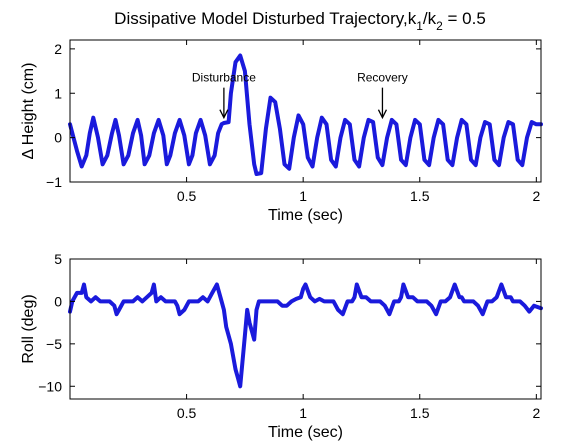 The width and height of the screenshot is (569, 445). Describe the element at coordinates (58, 259) in the screenshot. I see `y-tick-label: 5` at that location.